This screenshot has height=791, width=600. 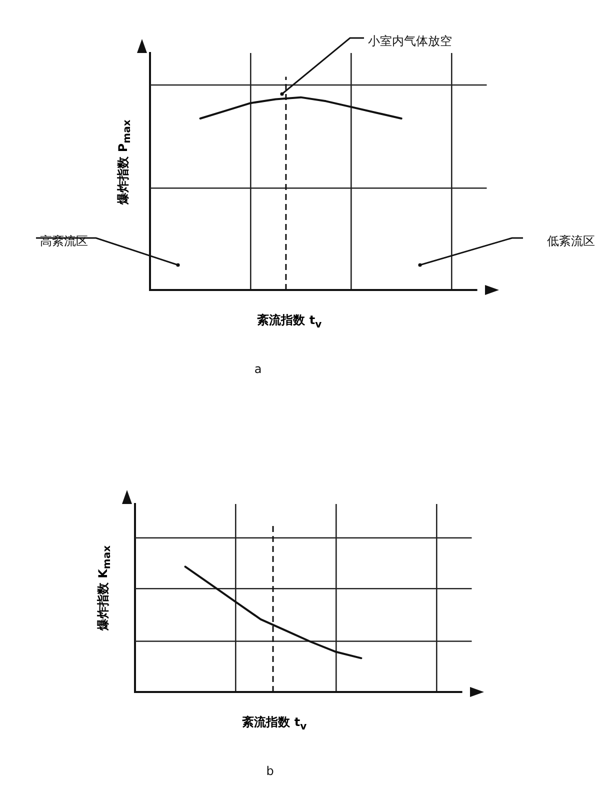 I want to click on text: b, so click(x=270, y=771).